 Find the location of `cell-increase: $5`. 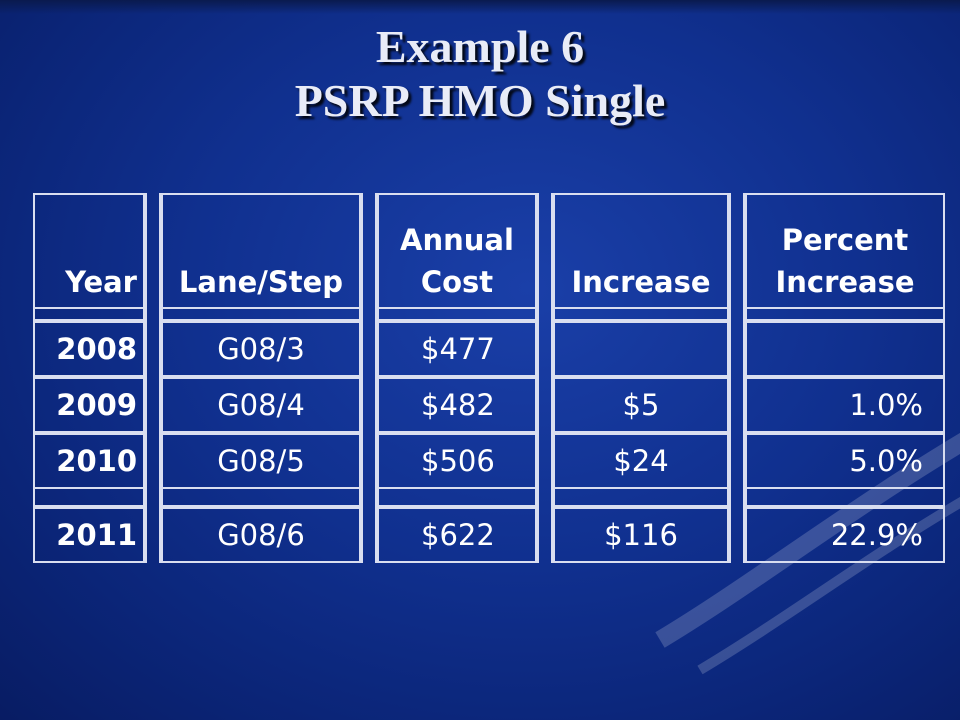

cell-increase: $5 is located at coordinates (641, 405).